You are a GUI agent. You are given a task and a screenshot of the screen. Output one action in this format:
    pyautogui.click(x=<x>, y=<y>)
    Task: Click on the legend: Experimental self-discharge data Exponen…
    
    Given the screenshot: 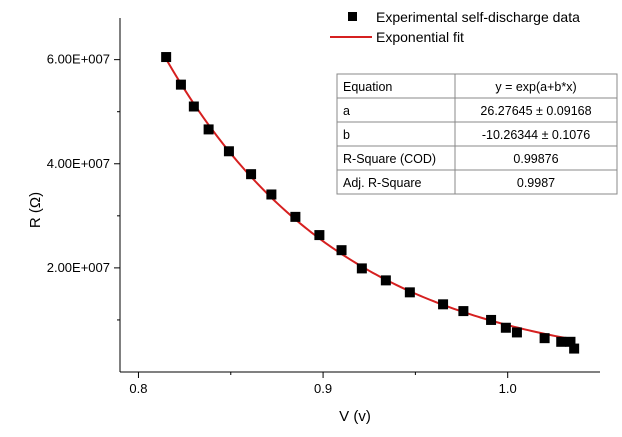 What is the action you would take?
    pyautogui.click(x=455, y=27)
    